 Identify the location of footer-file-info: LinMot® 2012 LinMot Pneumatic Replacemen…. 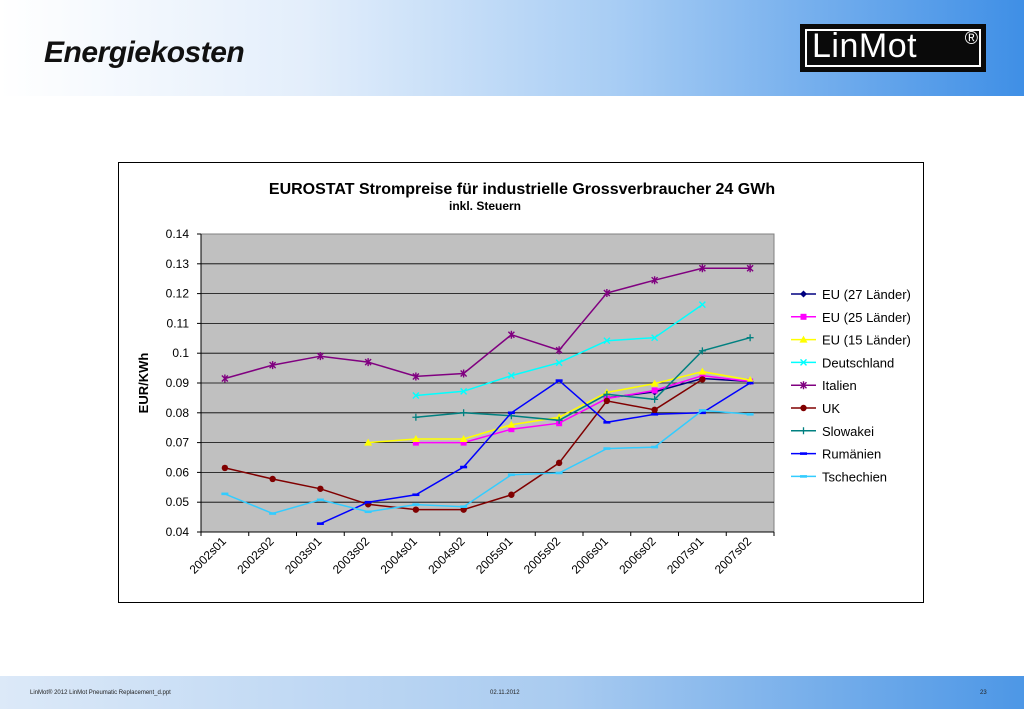
(100, 693).